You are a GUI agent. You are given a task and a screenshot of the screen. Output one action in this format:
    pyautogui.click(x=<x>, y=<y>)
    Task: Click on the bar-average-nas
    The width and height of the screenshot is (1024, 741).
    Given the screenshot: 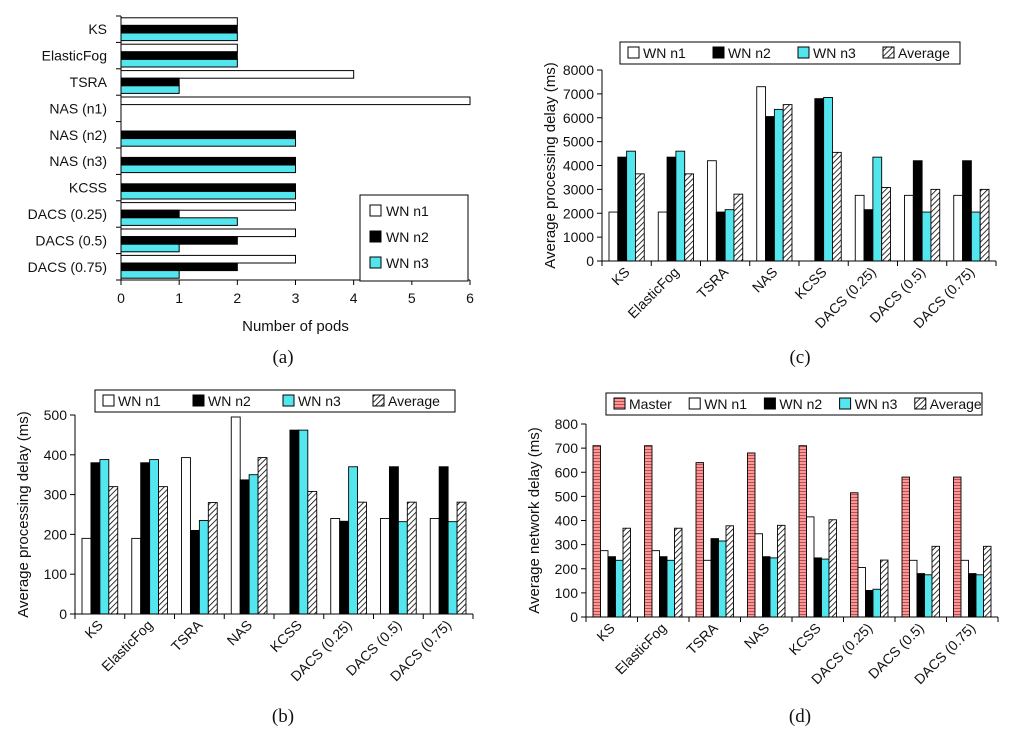 What is the action you would take?
    pyautogui.click(x=262, y=536)
    